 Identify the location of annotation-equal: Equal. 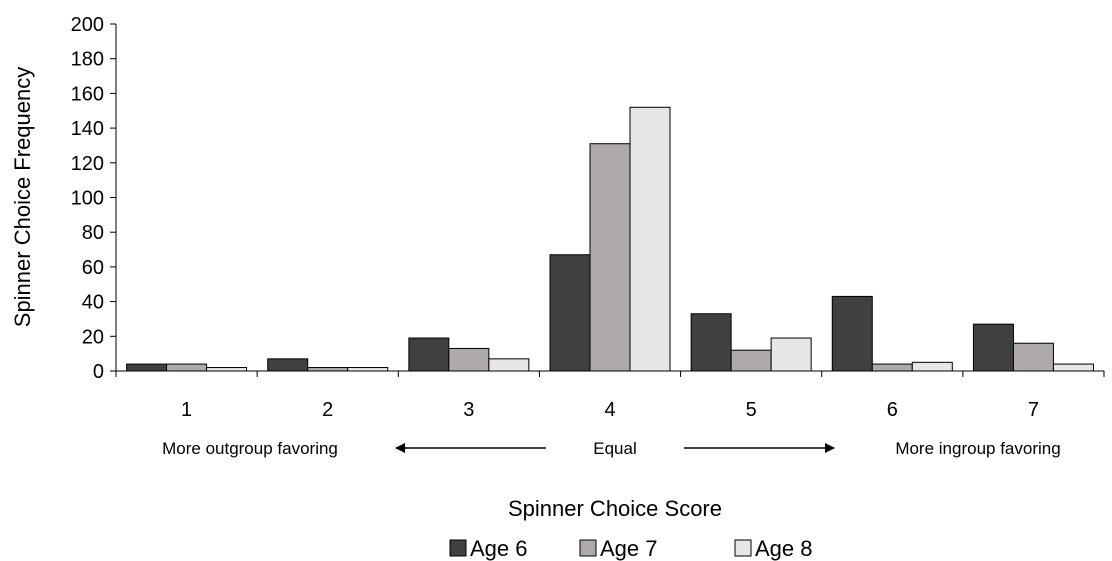
(614, 448).